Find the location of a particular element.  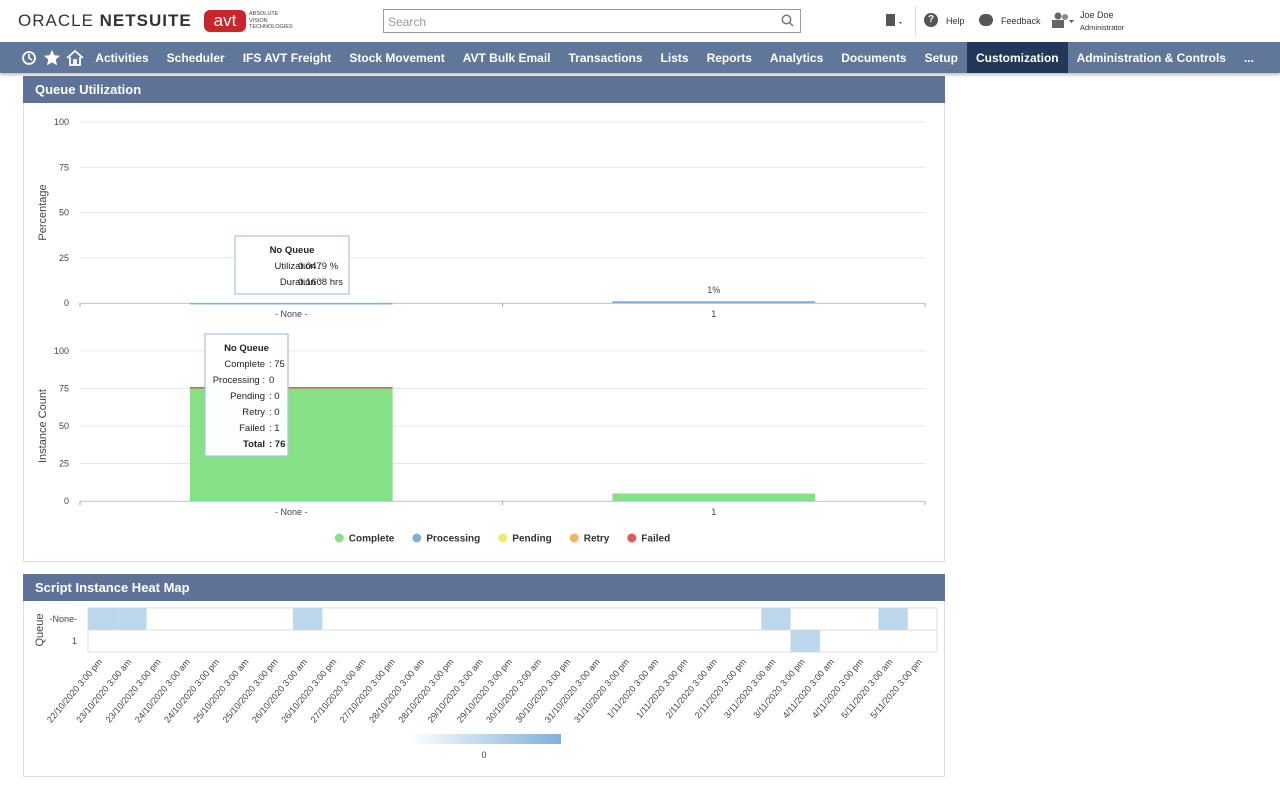

brand-logo: avt is located at coordinates (225, 21).